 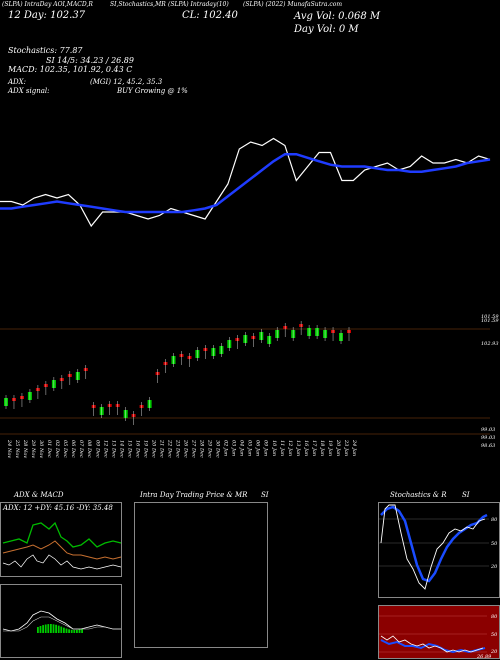 I want to click on stoch-d-line, so click(x=433, y=547).